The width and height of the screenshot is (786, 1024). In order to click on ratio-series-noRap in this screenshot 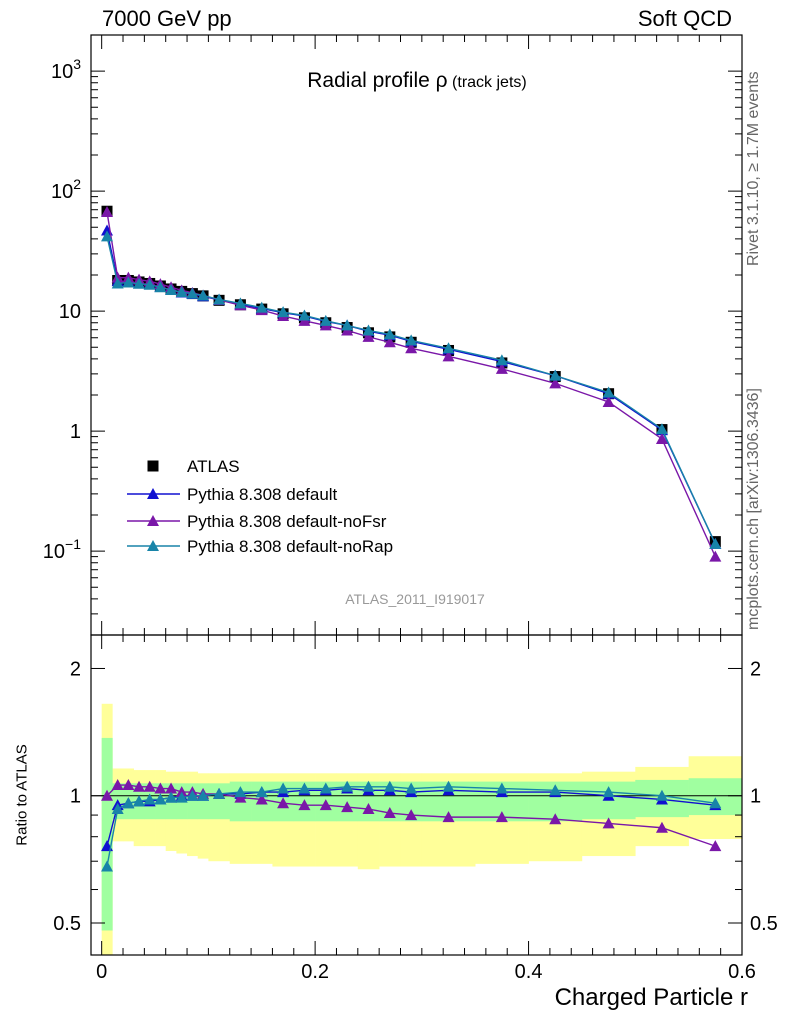, I will do `click(411, 826)`.